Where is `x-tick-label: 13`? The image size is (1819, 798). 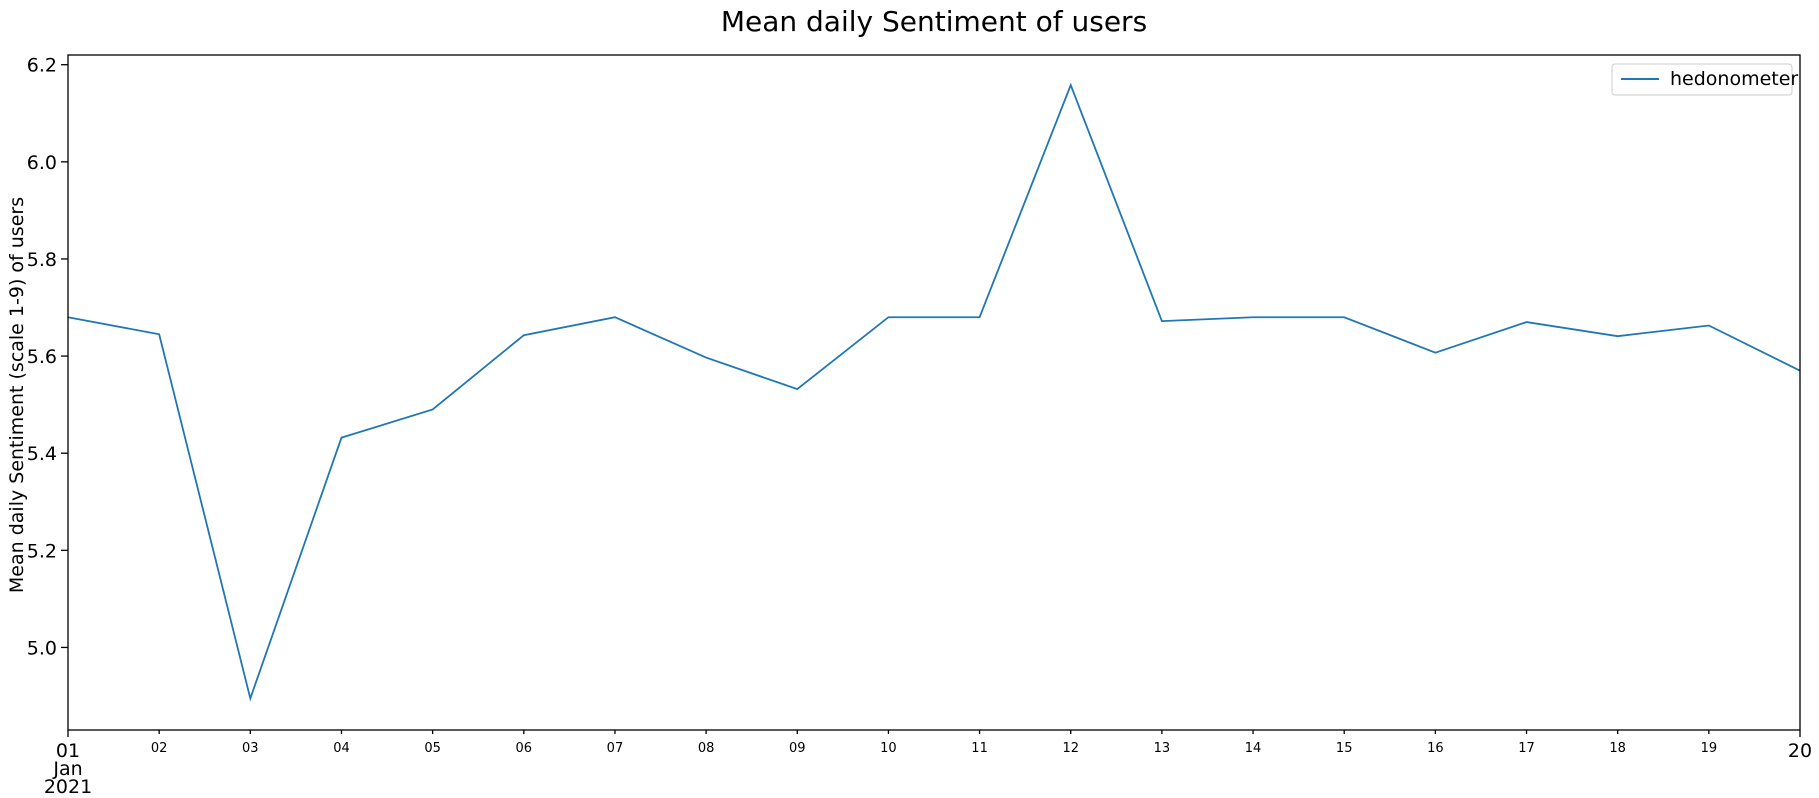
x-tick-label: 13 is located at coordinates (1162, 748).